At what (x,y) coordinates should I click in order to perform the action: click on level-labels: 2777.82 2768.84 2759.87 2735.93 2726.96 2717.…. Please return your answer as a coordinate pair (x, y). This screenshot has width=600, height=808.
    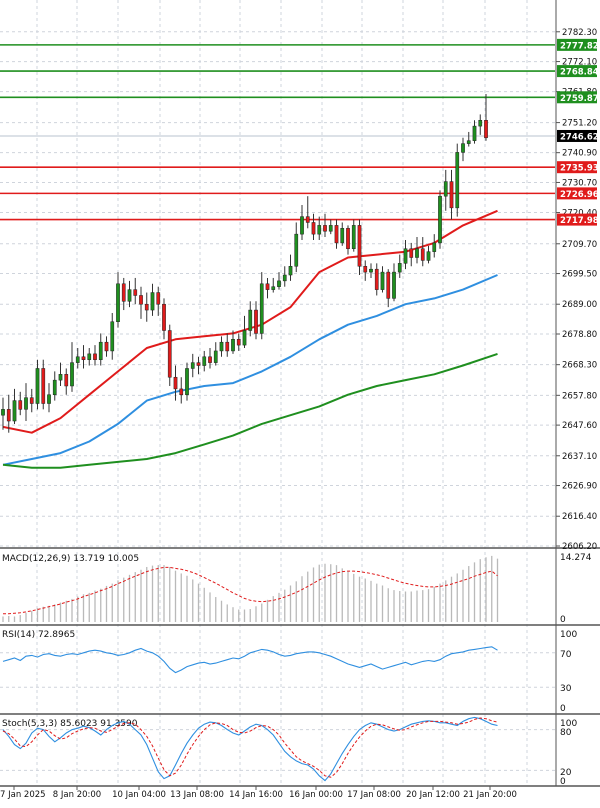
    Looking at the image, I should click on (578, 132).